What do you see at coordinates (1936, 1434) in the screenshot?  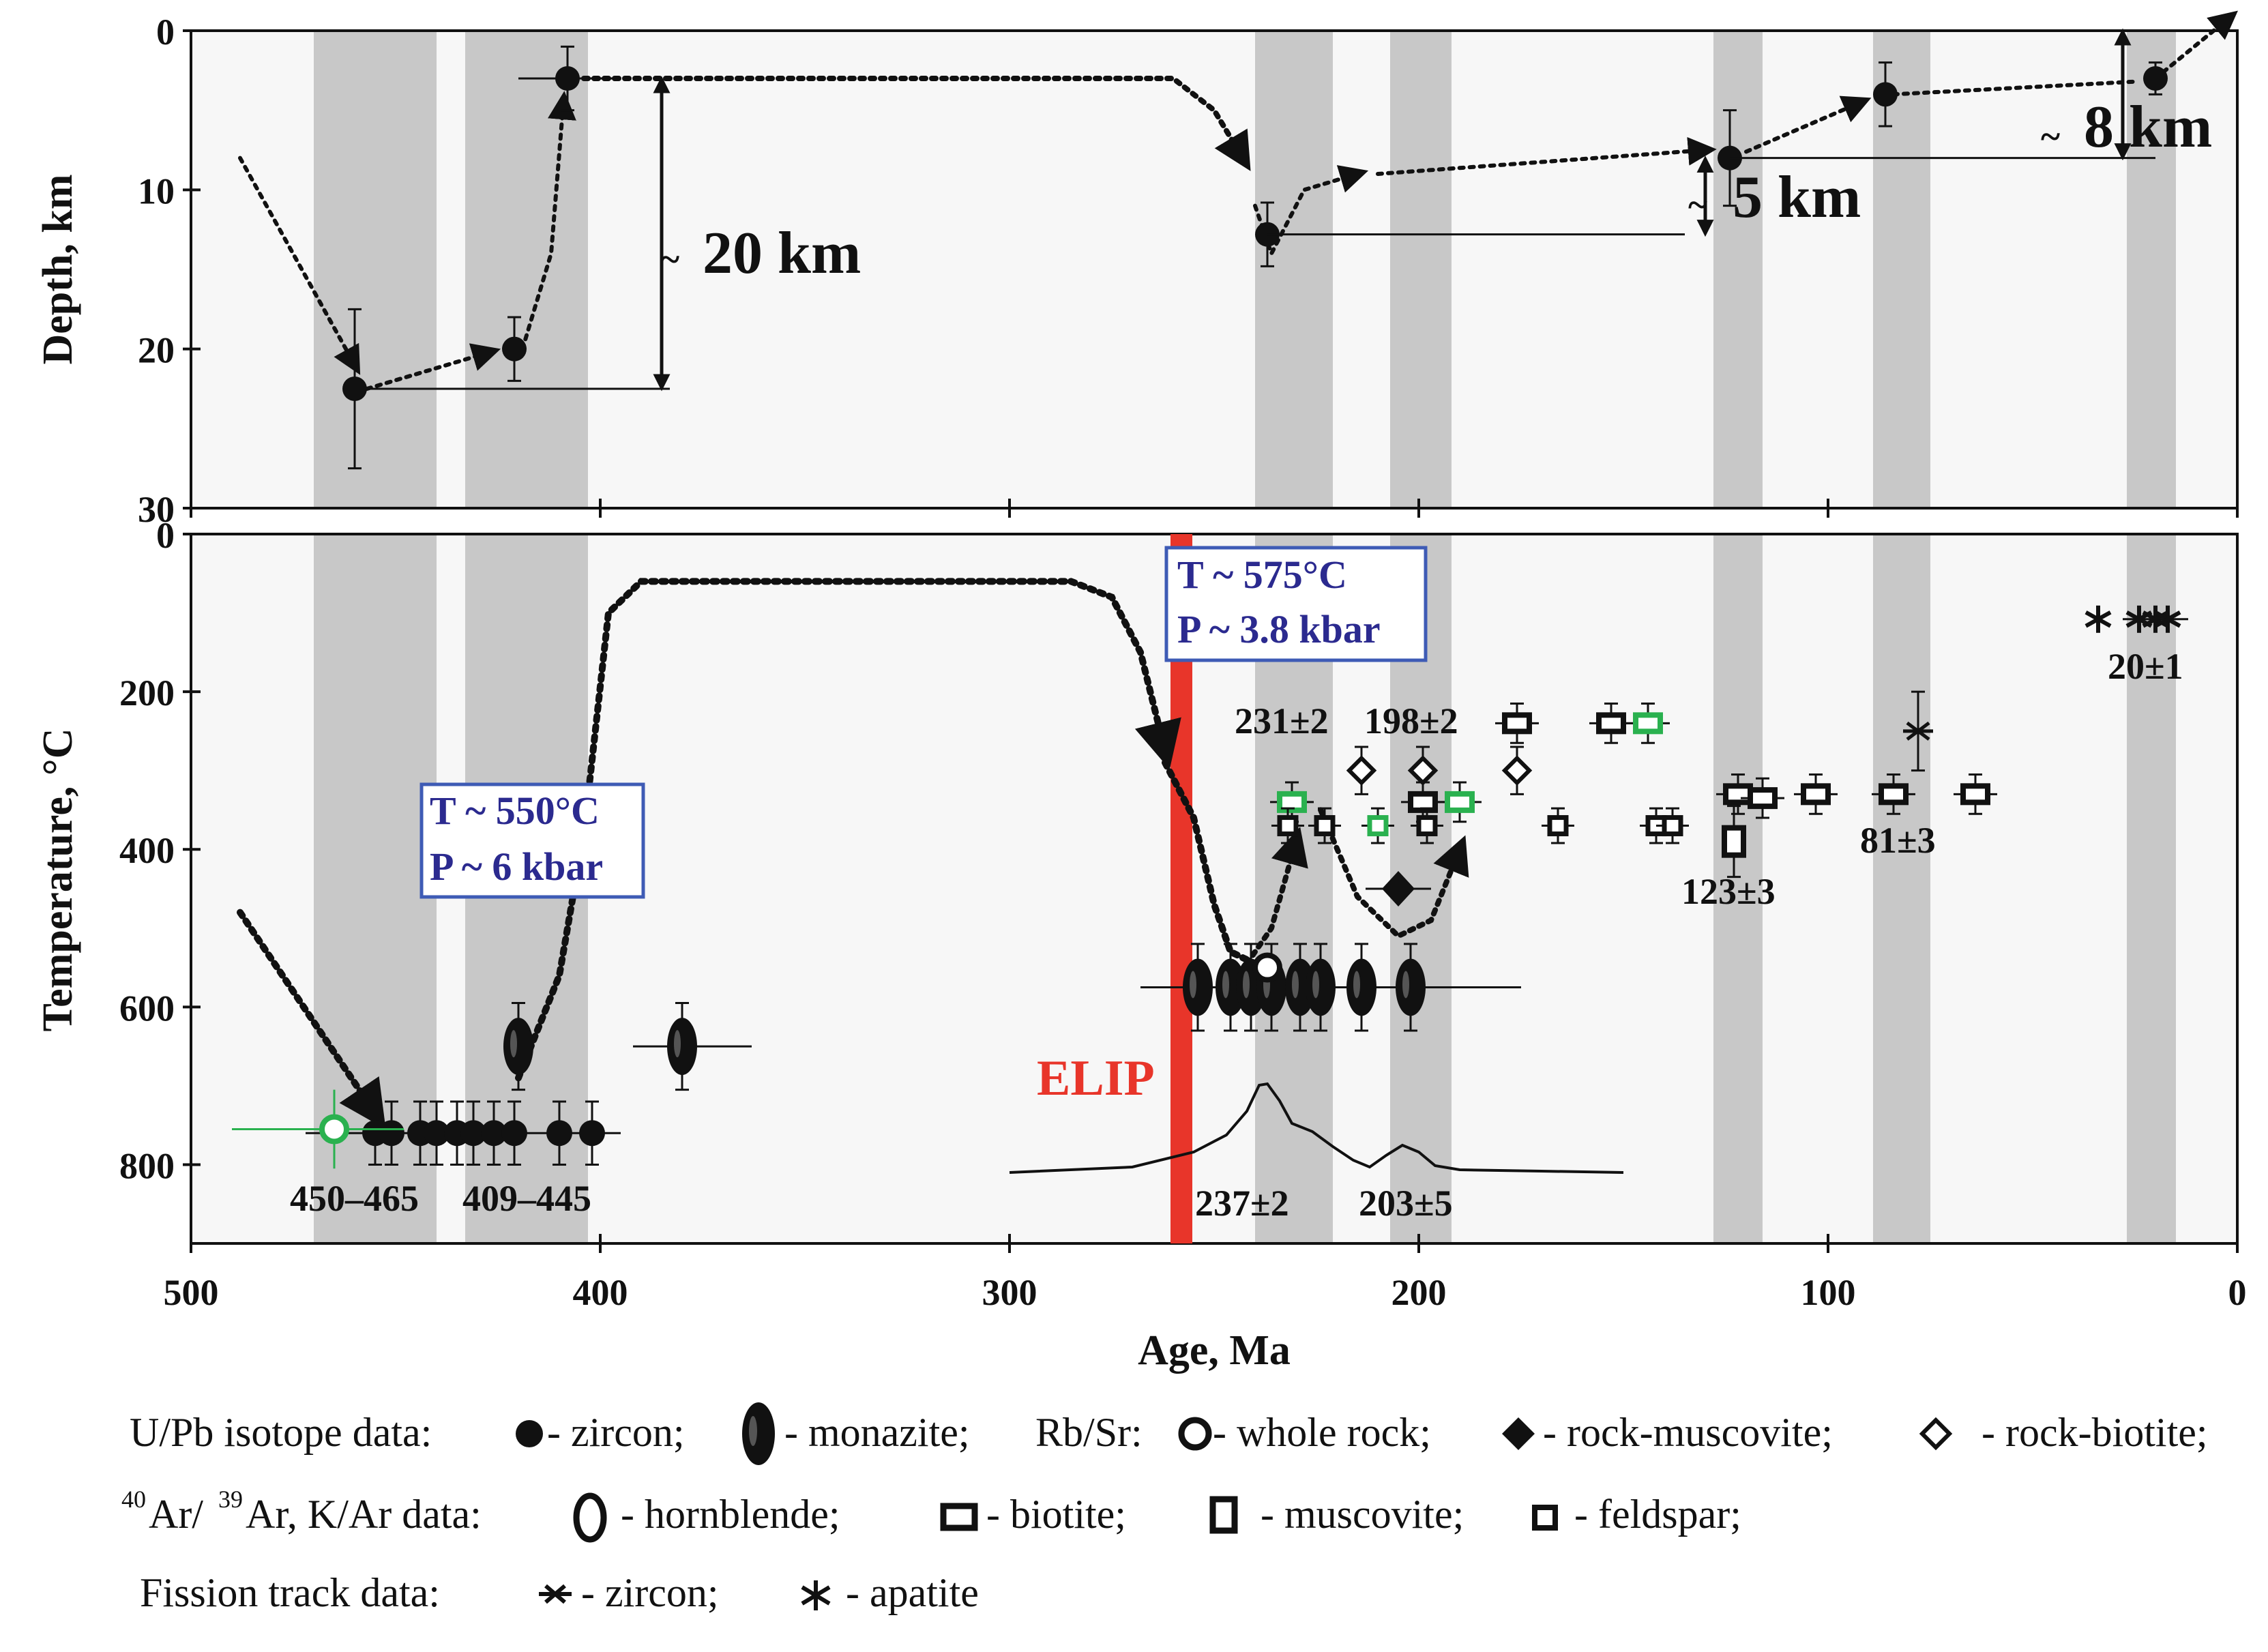 I see `legend-rock-biotite-symbol` at bounding box center [1936, 1434].